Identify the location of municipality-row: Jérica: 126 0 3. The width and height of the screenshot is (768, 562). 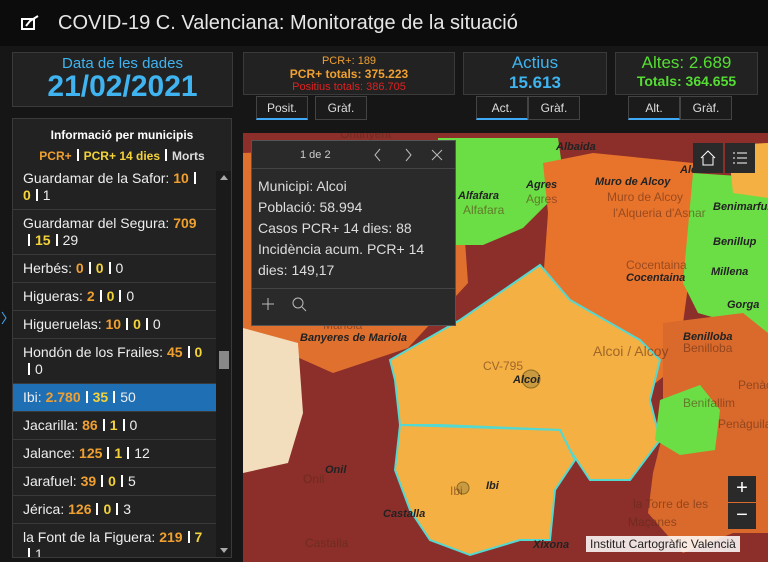
(114, 510).